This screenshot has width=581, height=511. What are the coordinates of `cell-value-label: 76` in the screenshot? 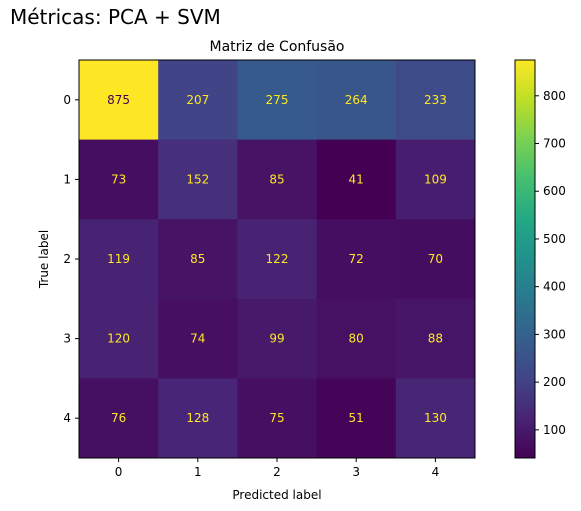 It's located at (118, 418).